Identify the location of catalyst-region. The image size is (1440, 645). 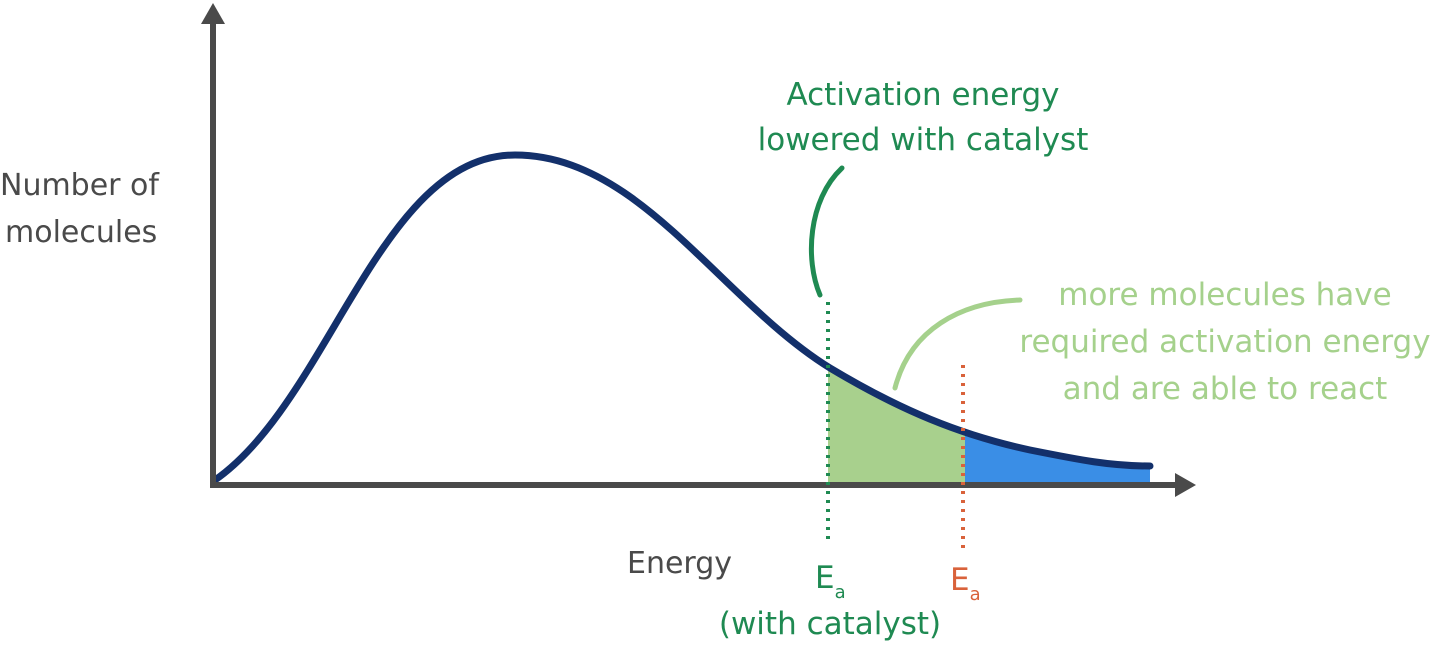
(896, 391).